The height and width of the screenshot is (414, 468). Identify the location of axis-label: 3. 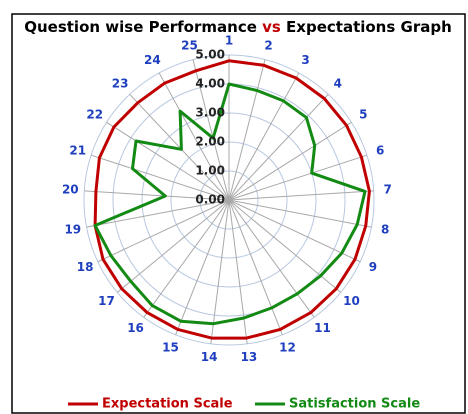
(305, 60).